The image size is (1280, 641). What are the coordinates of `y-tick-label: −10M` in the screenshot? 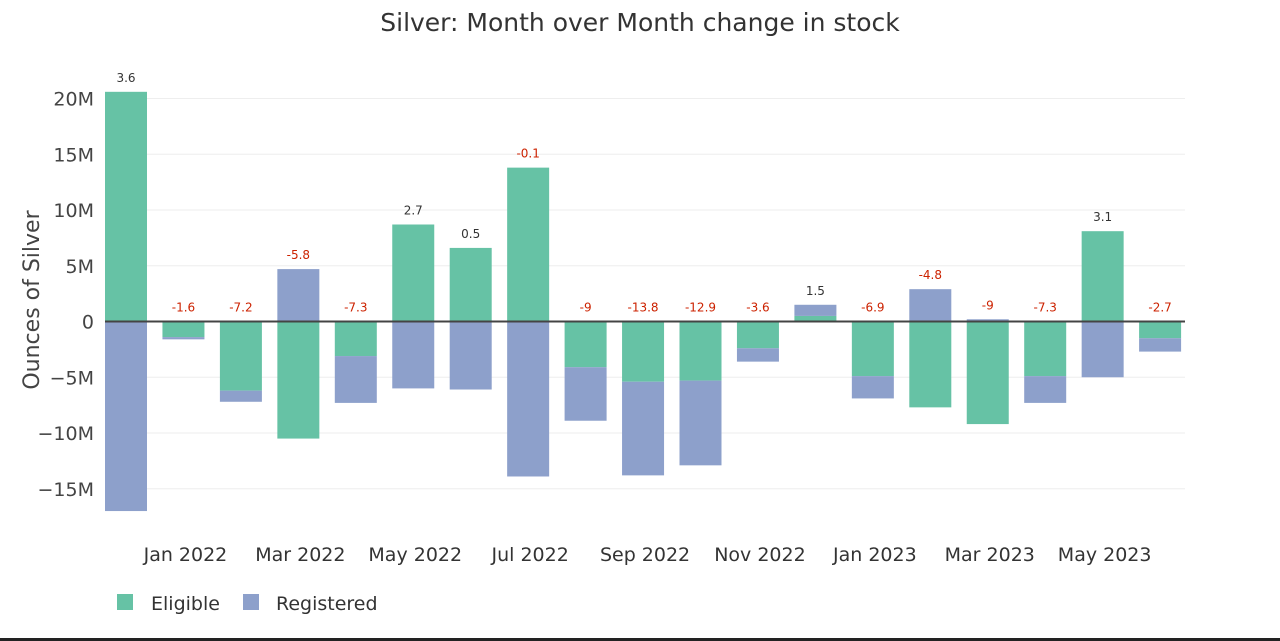 It's located at (66, 434).